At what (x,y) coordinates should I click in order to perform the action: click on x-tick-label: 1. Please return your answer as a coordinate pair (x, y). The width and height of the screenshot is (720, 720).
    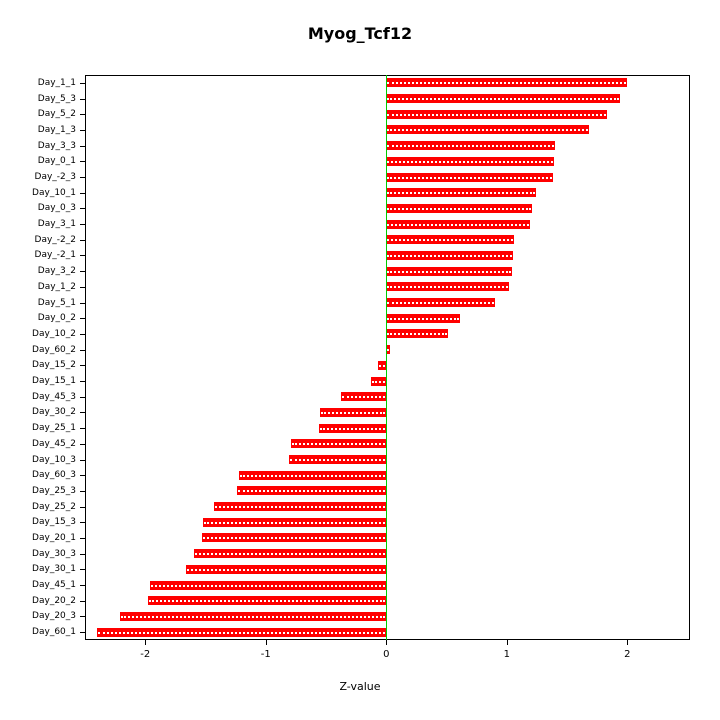
    Looking at the image, I should click on (506, 654).